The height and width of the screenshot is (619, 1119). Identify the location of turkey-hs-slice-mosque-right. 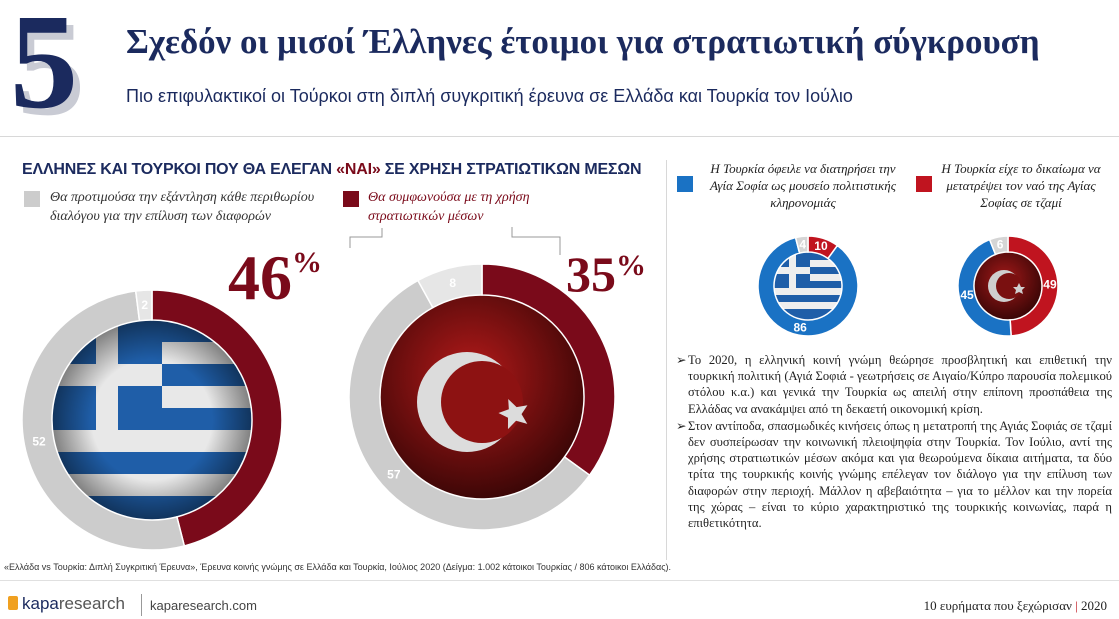
(1033, 286).